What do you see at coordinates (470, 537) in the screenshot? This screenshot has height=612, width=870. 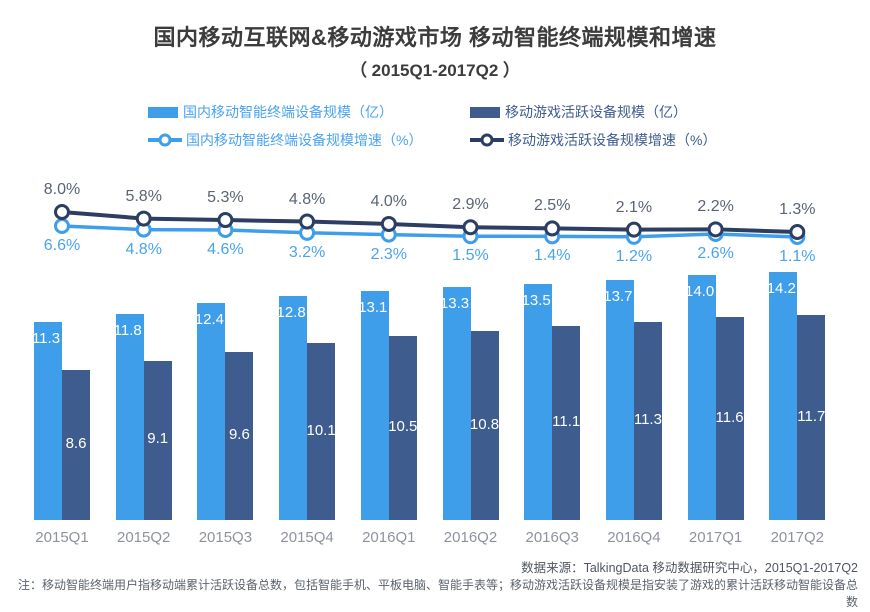 I see `x-axis-label-2016Q2: 2016Q2` at bounding box center [470, 537].